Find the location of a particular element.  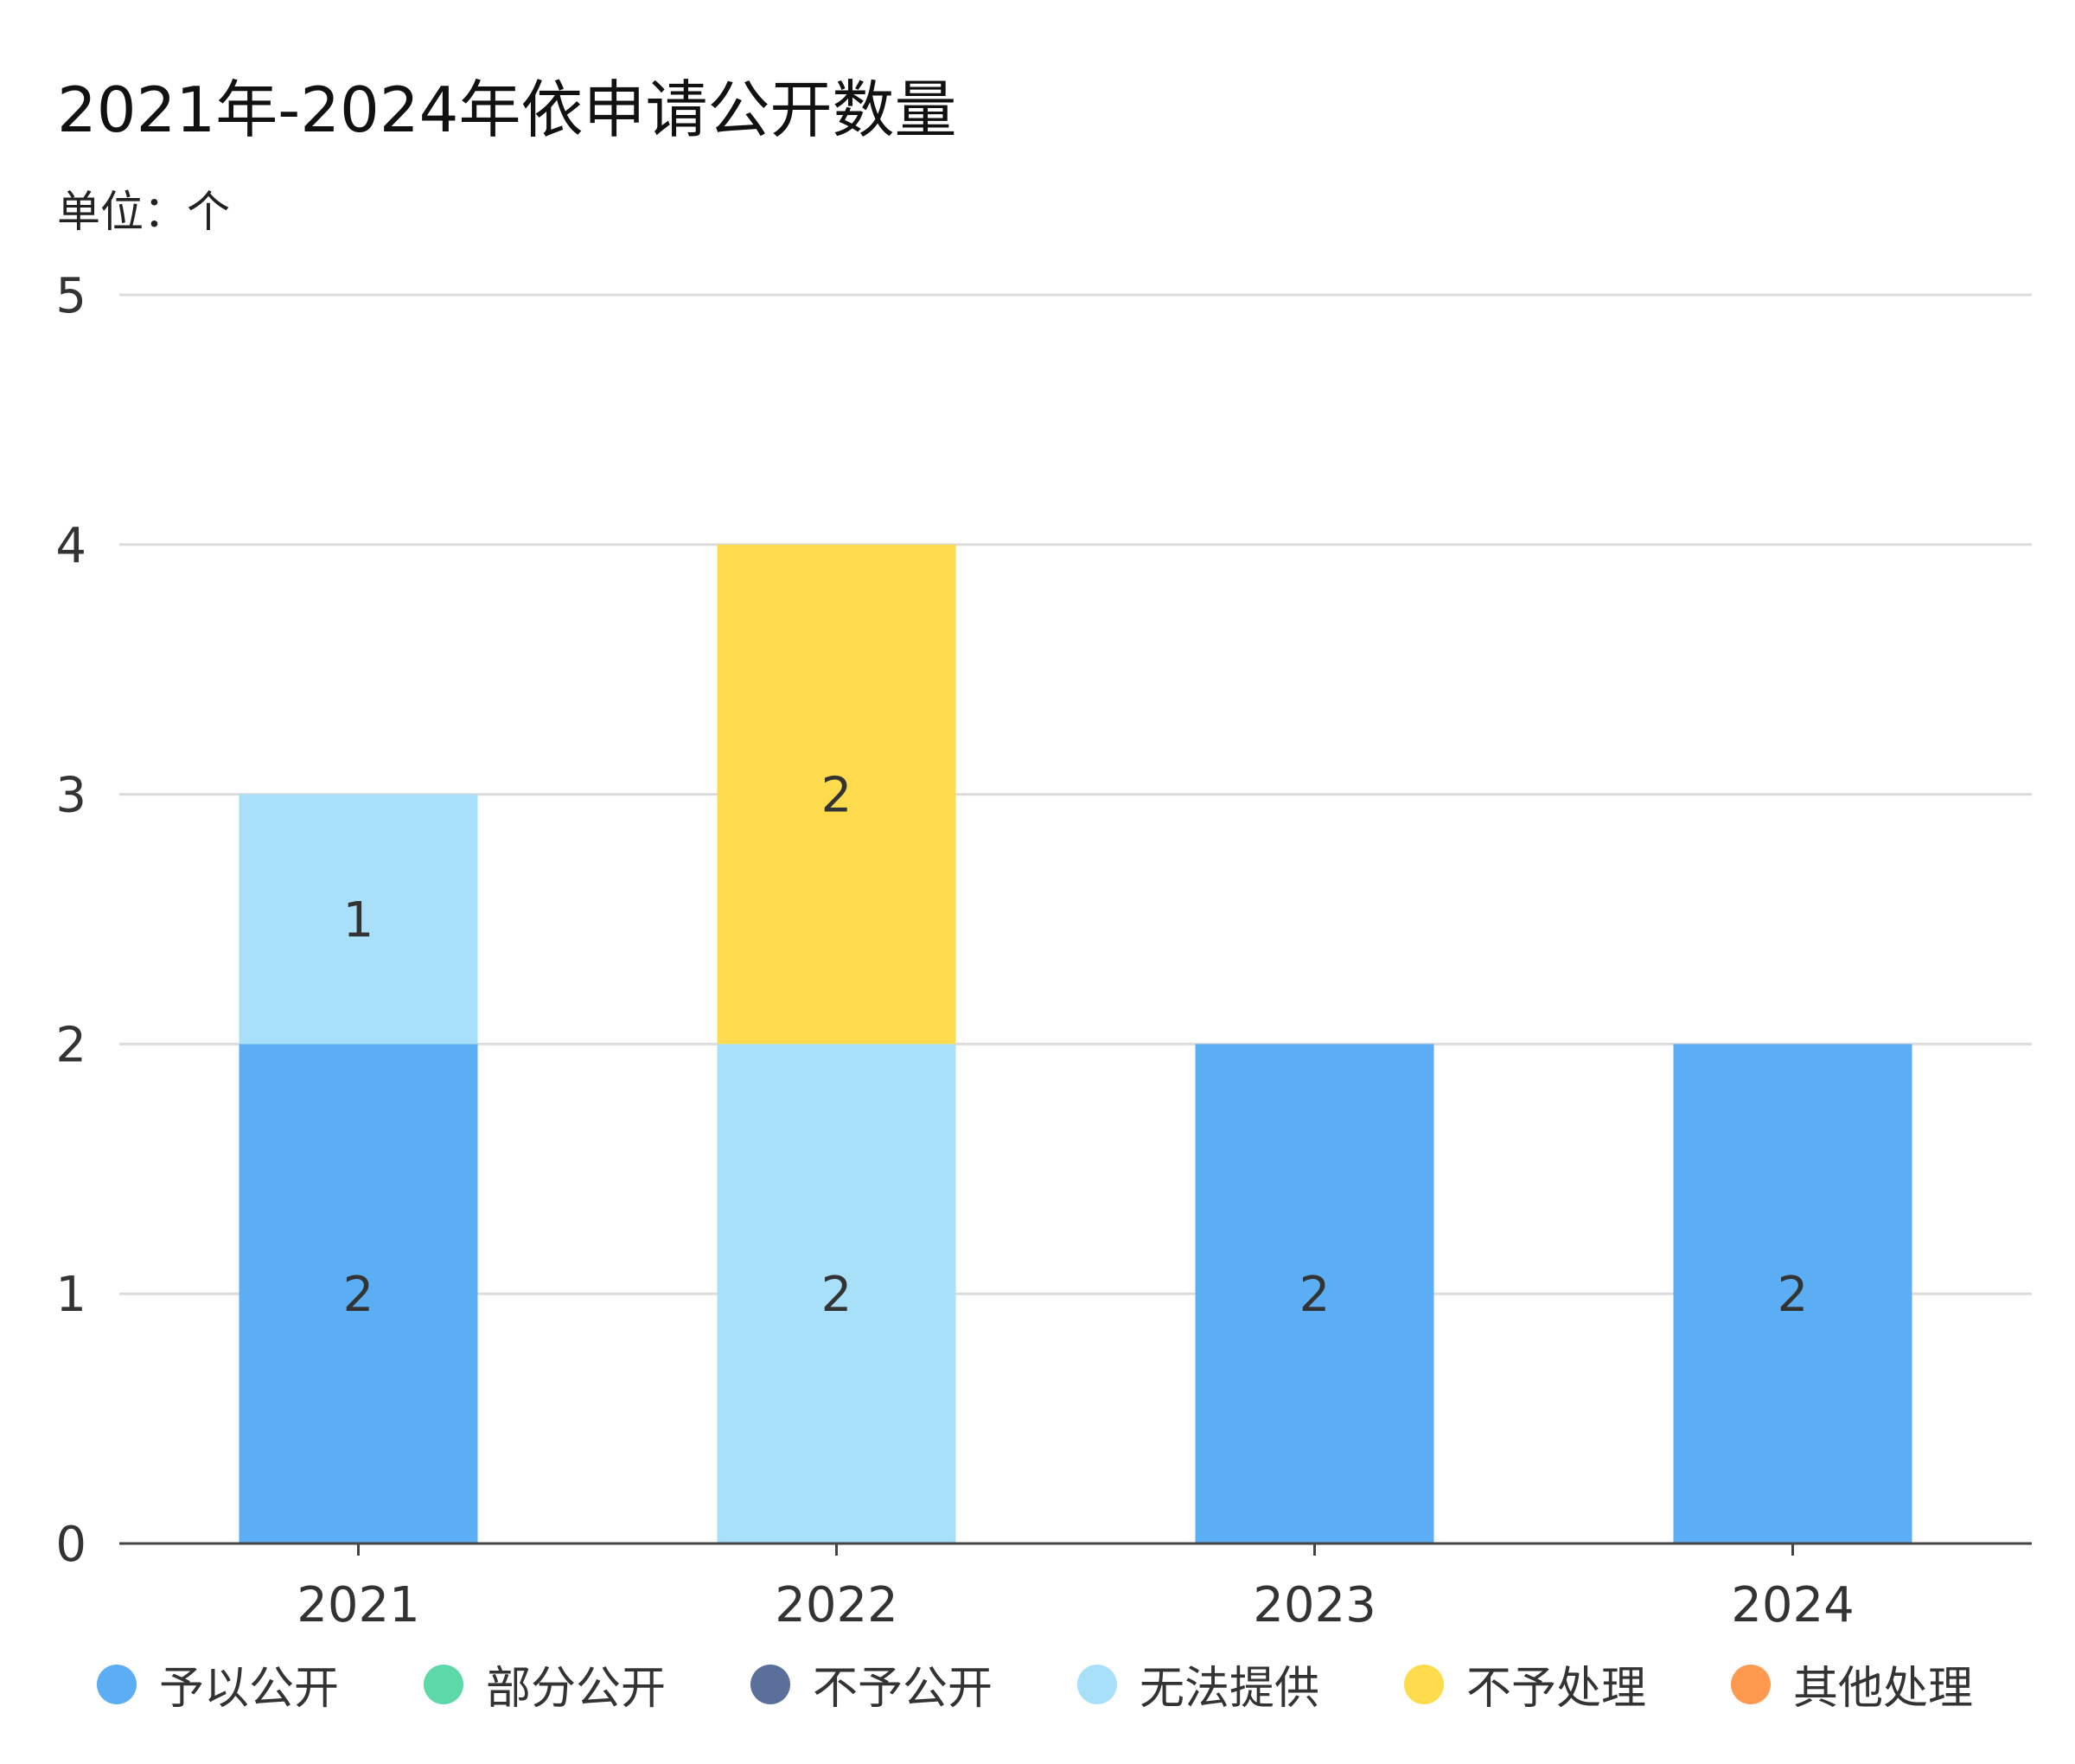

legend-label: 部分公开 is located at coordinates (576, 1689).